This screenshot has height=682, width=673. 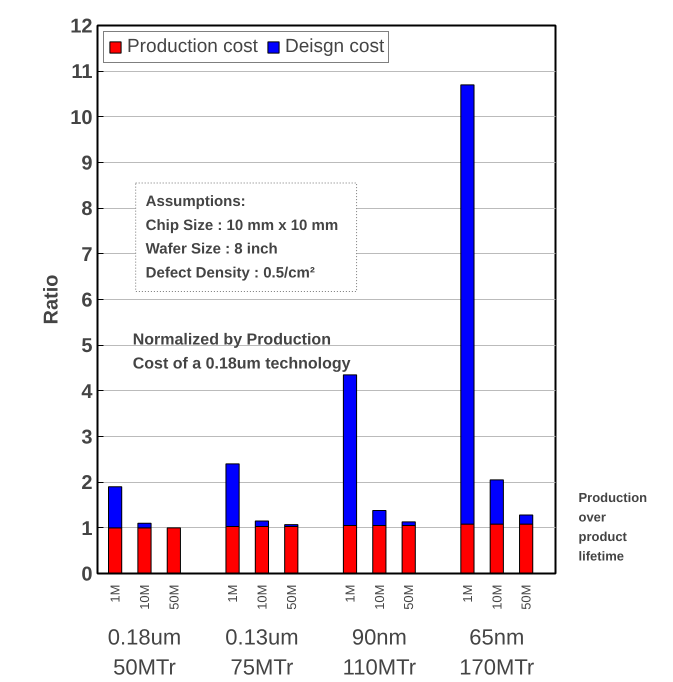 I want to click on text: 0.13um 75MTr, so click(x=262, y=652).